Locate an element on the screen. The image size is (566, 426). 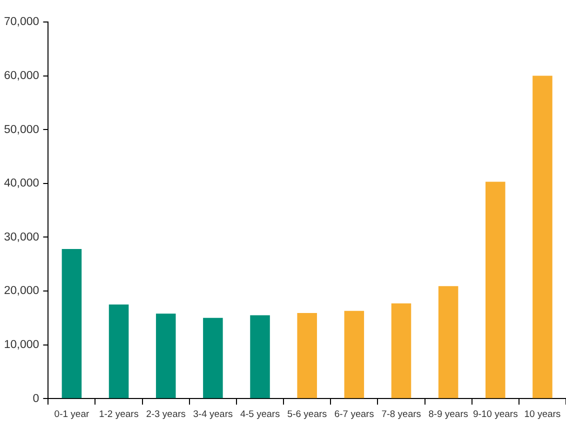
x-tick-label: 1-2 years is located at coordinates (118, 414).